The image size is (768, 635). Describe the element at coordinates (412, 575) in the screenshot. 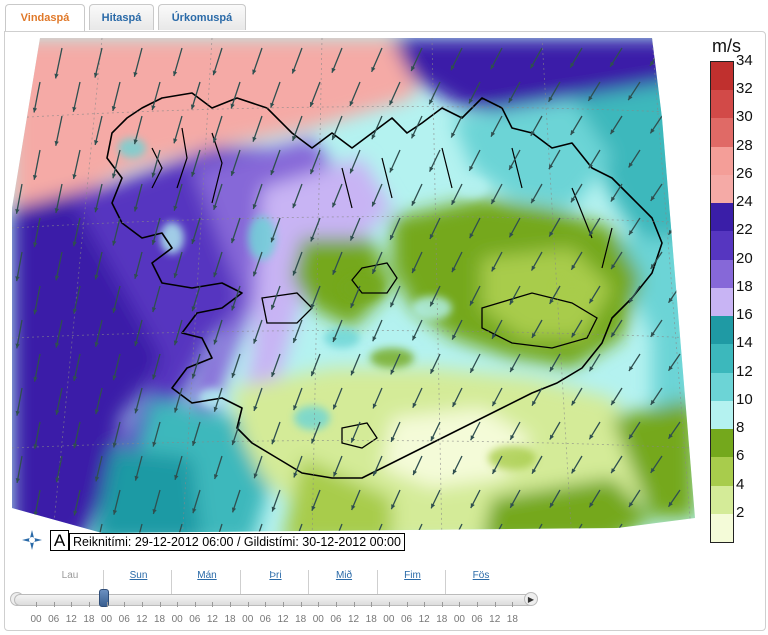

I see `day-link: Fim` at that location.